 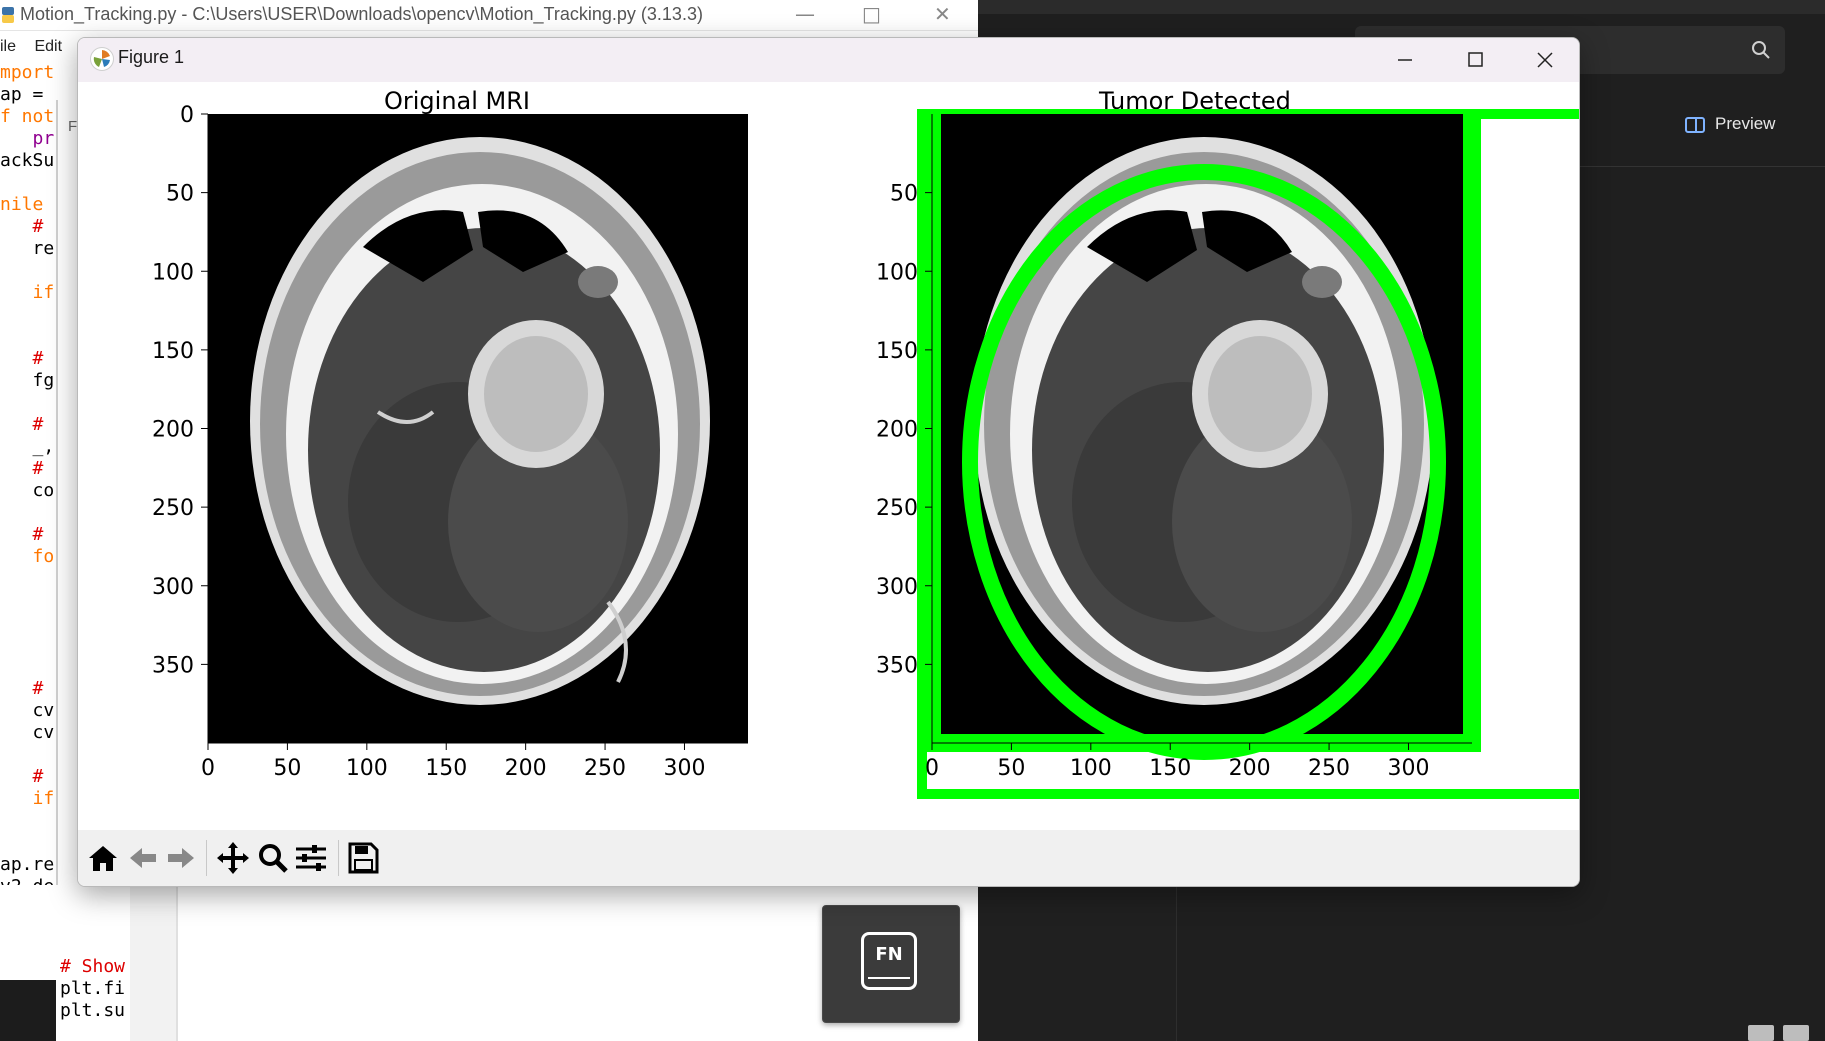 What do you see at coordinates (1401, 7) in the screenshot?
I see `dark-app-top-strip` at bounding box center [1401, 7].